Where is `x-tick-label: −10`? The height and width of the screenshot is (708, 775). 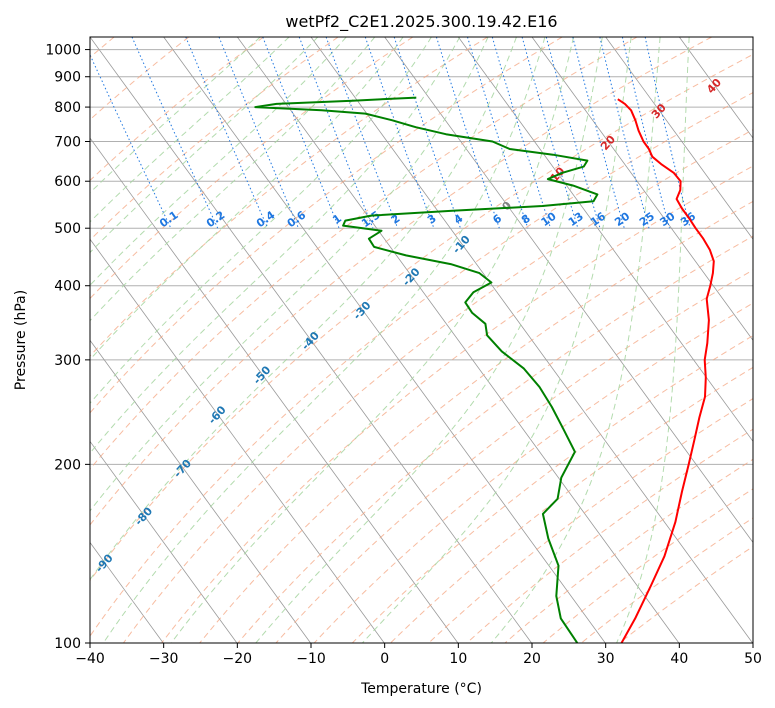 x-tick-label: −10 is located at coordinates (311, 659).